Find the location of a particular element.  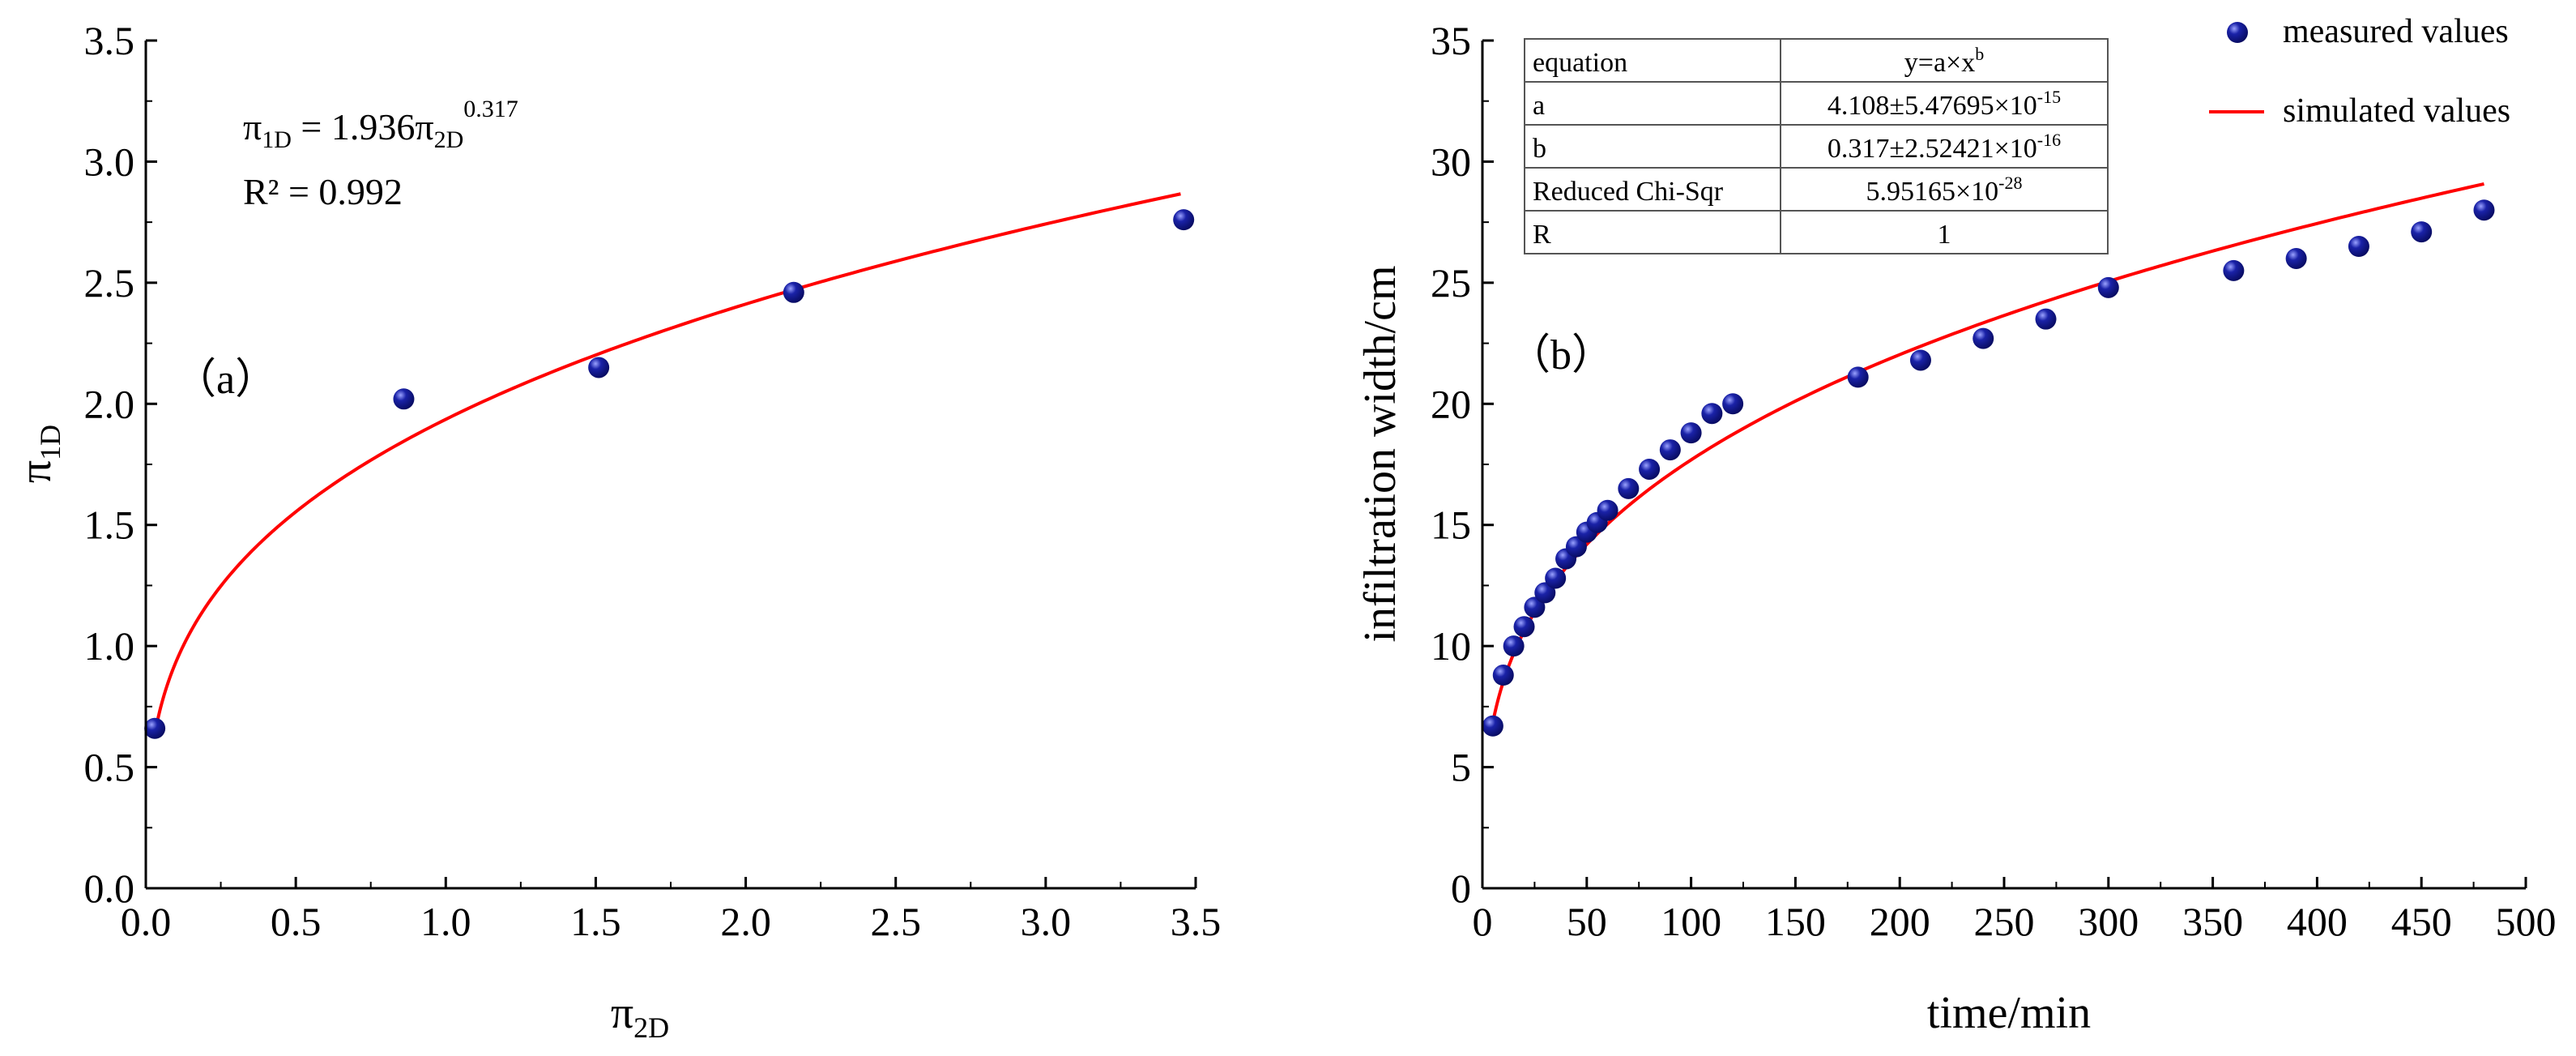

fit-table-value-sup: b is located at coordinates (1979, 54).